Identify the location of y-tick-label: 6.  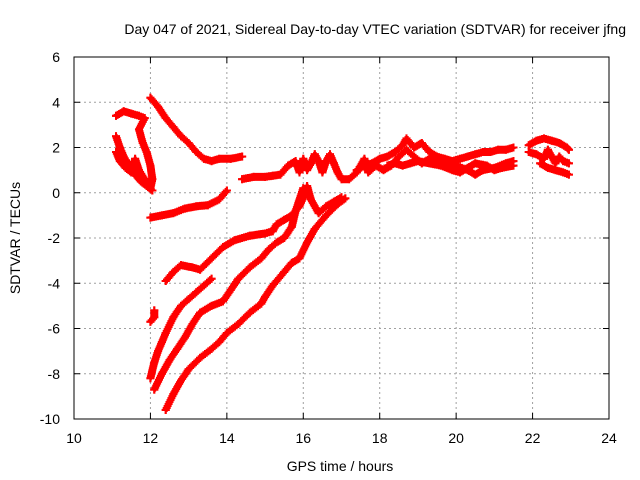
(56, 57).